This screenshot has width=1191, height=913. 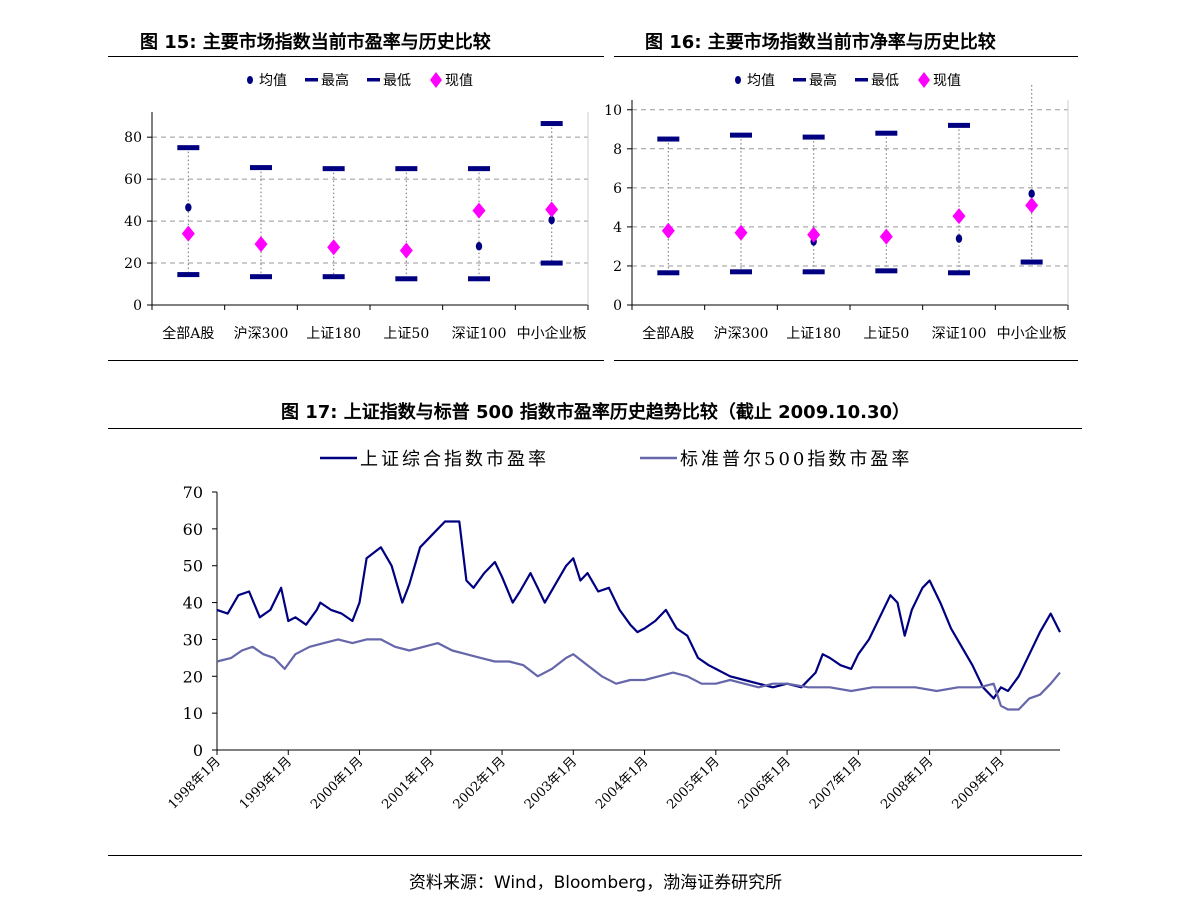 I want to click on fig15-ytick-label: 80, so click(x=133, y=138).